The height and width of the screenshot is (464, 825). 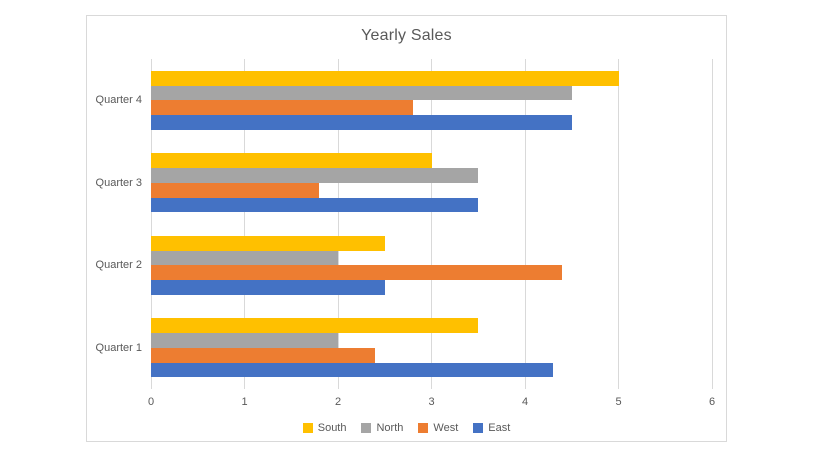 I want to click on x-tick-label-0: 0, so click(x=151, y=402).